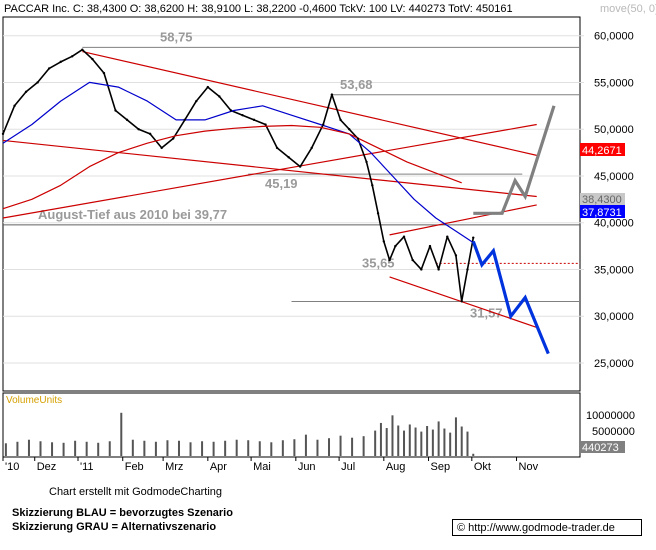  I want to click on x-tick-label: Okt, so click(482, 467).